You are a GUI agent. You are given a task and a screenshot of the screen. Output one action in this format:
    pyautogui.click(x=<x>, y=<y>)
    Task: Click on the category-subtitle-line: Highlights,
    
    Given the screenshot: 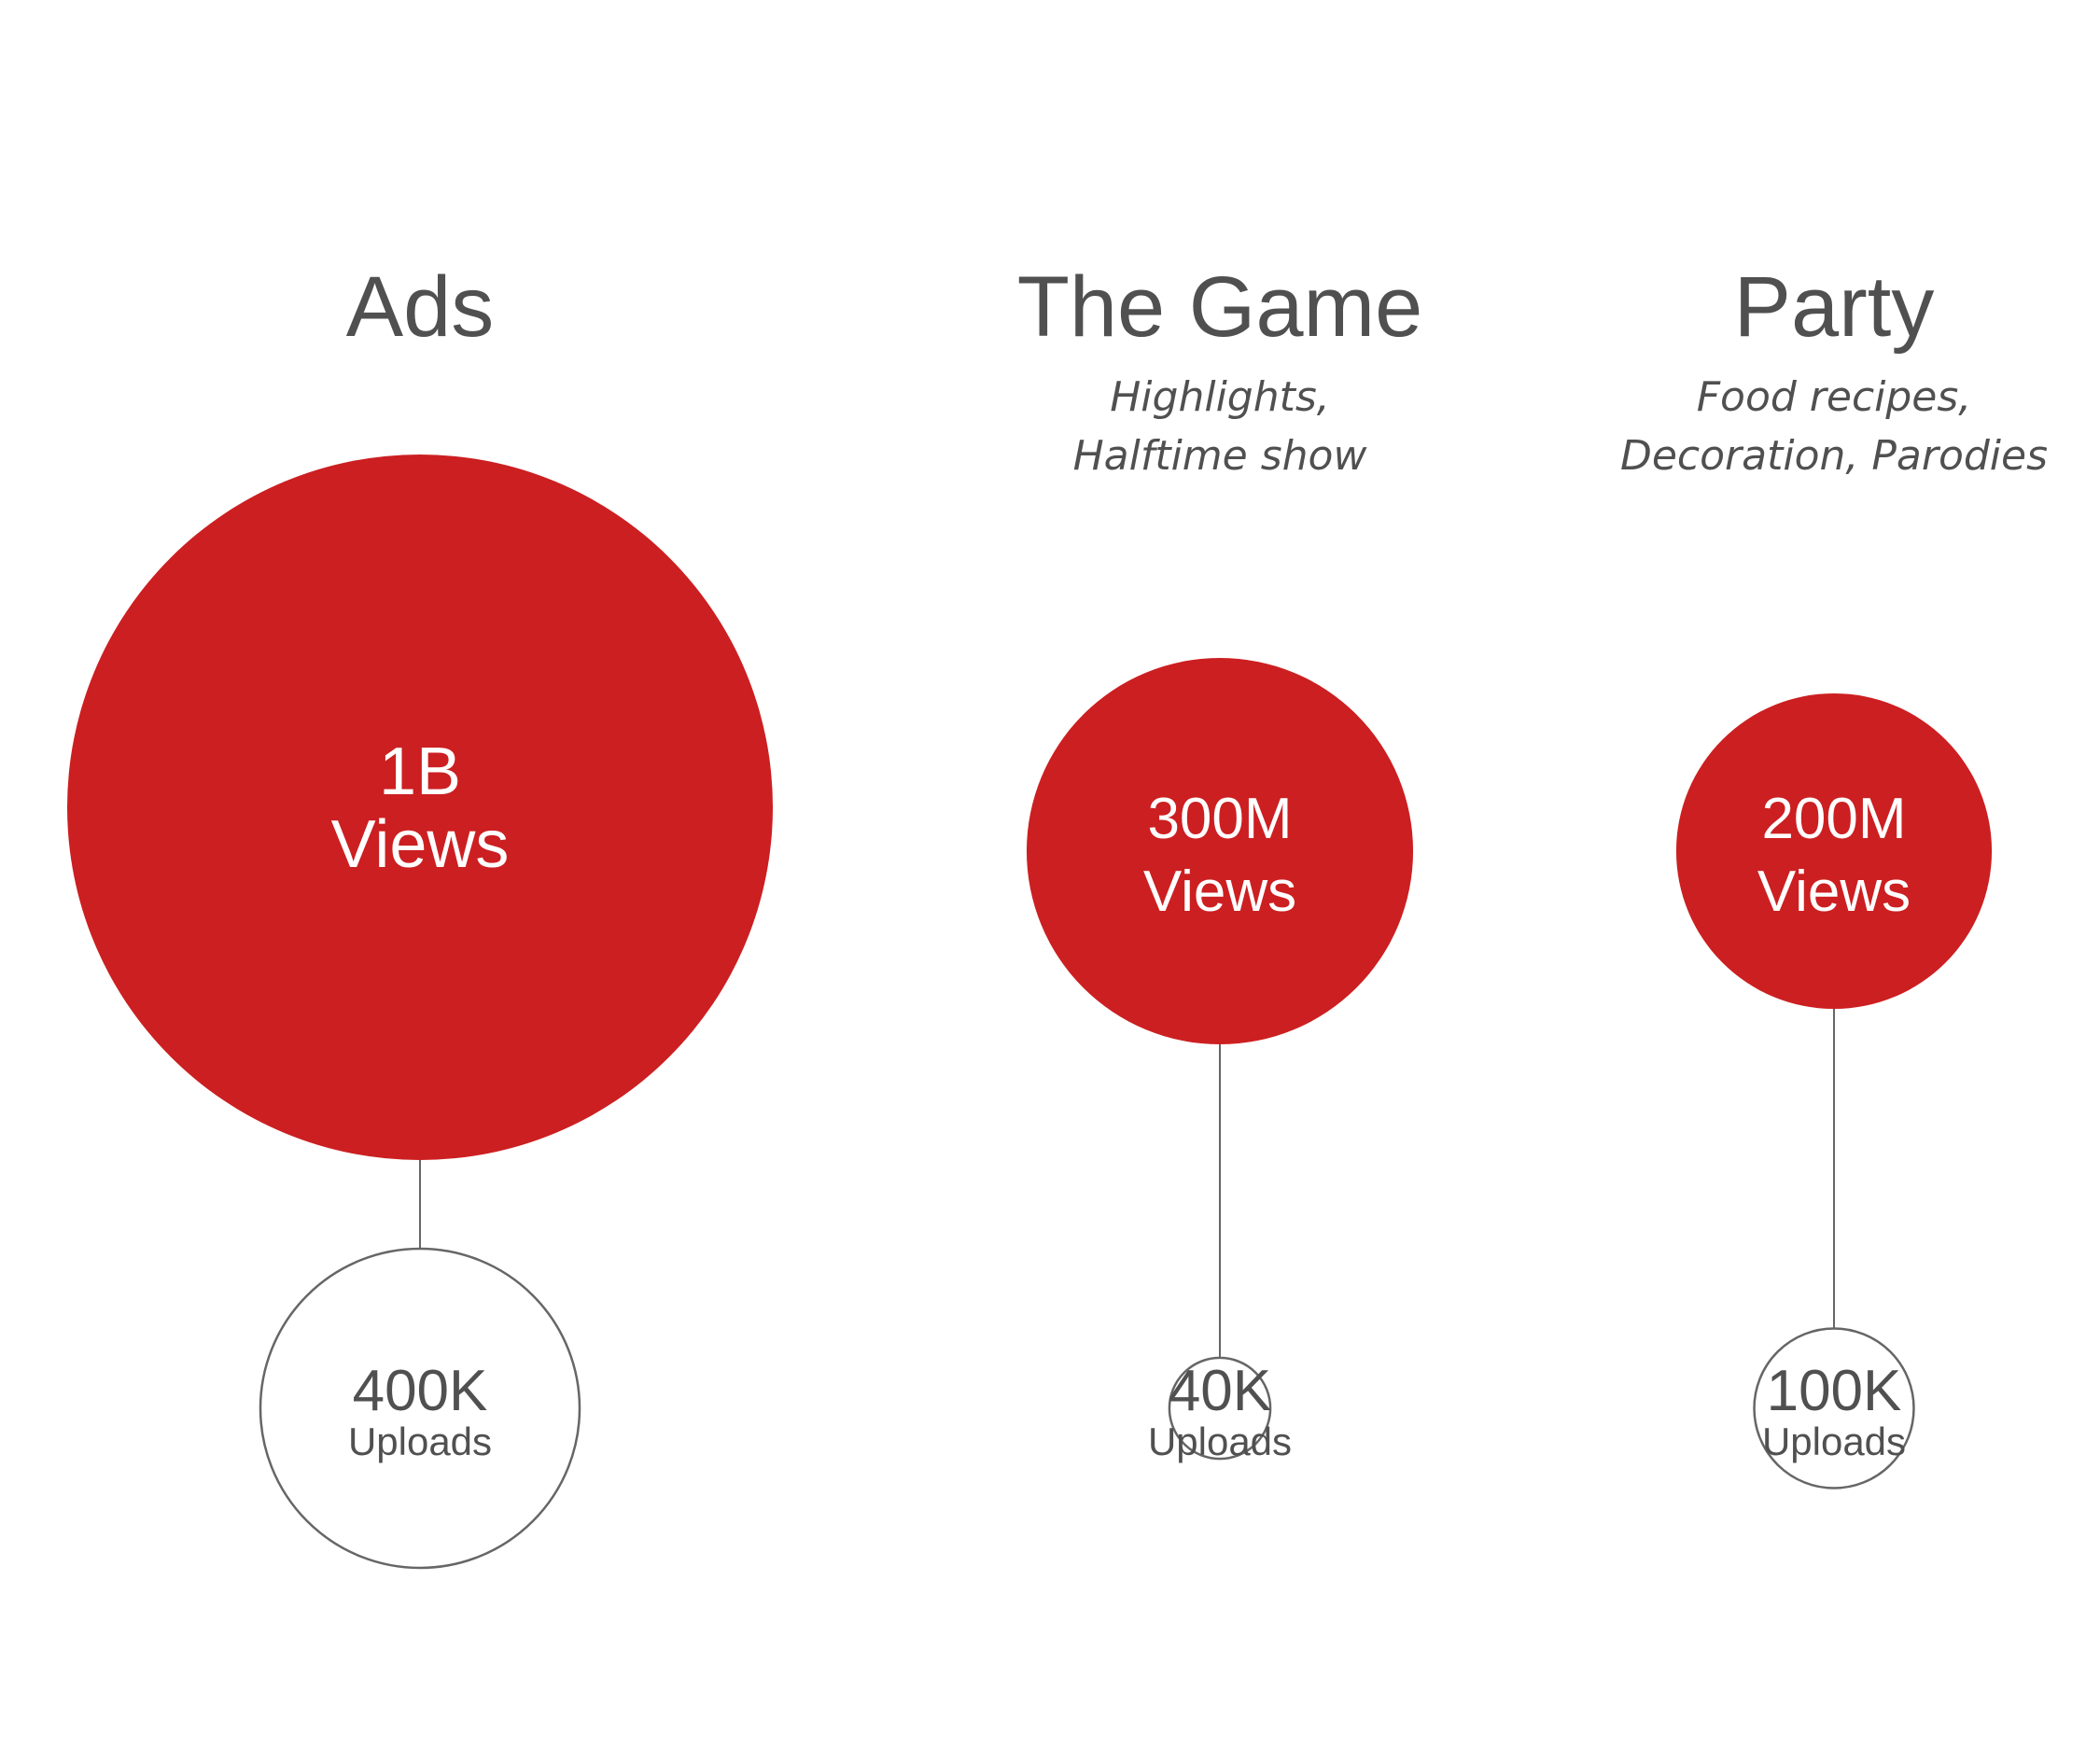 What is the action you would take?
    pyautogui.click(x=1220, y=397)
    